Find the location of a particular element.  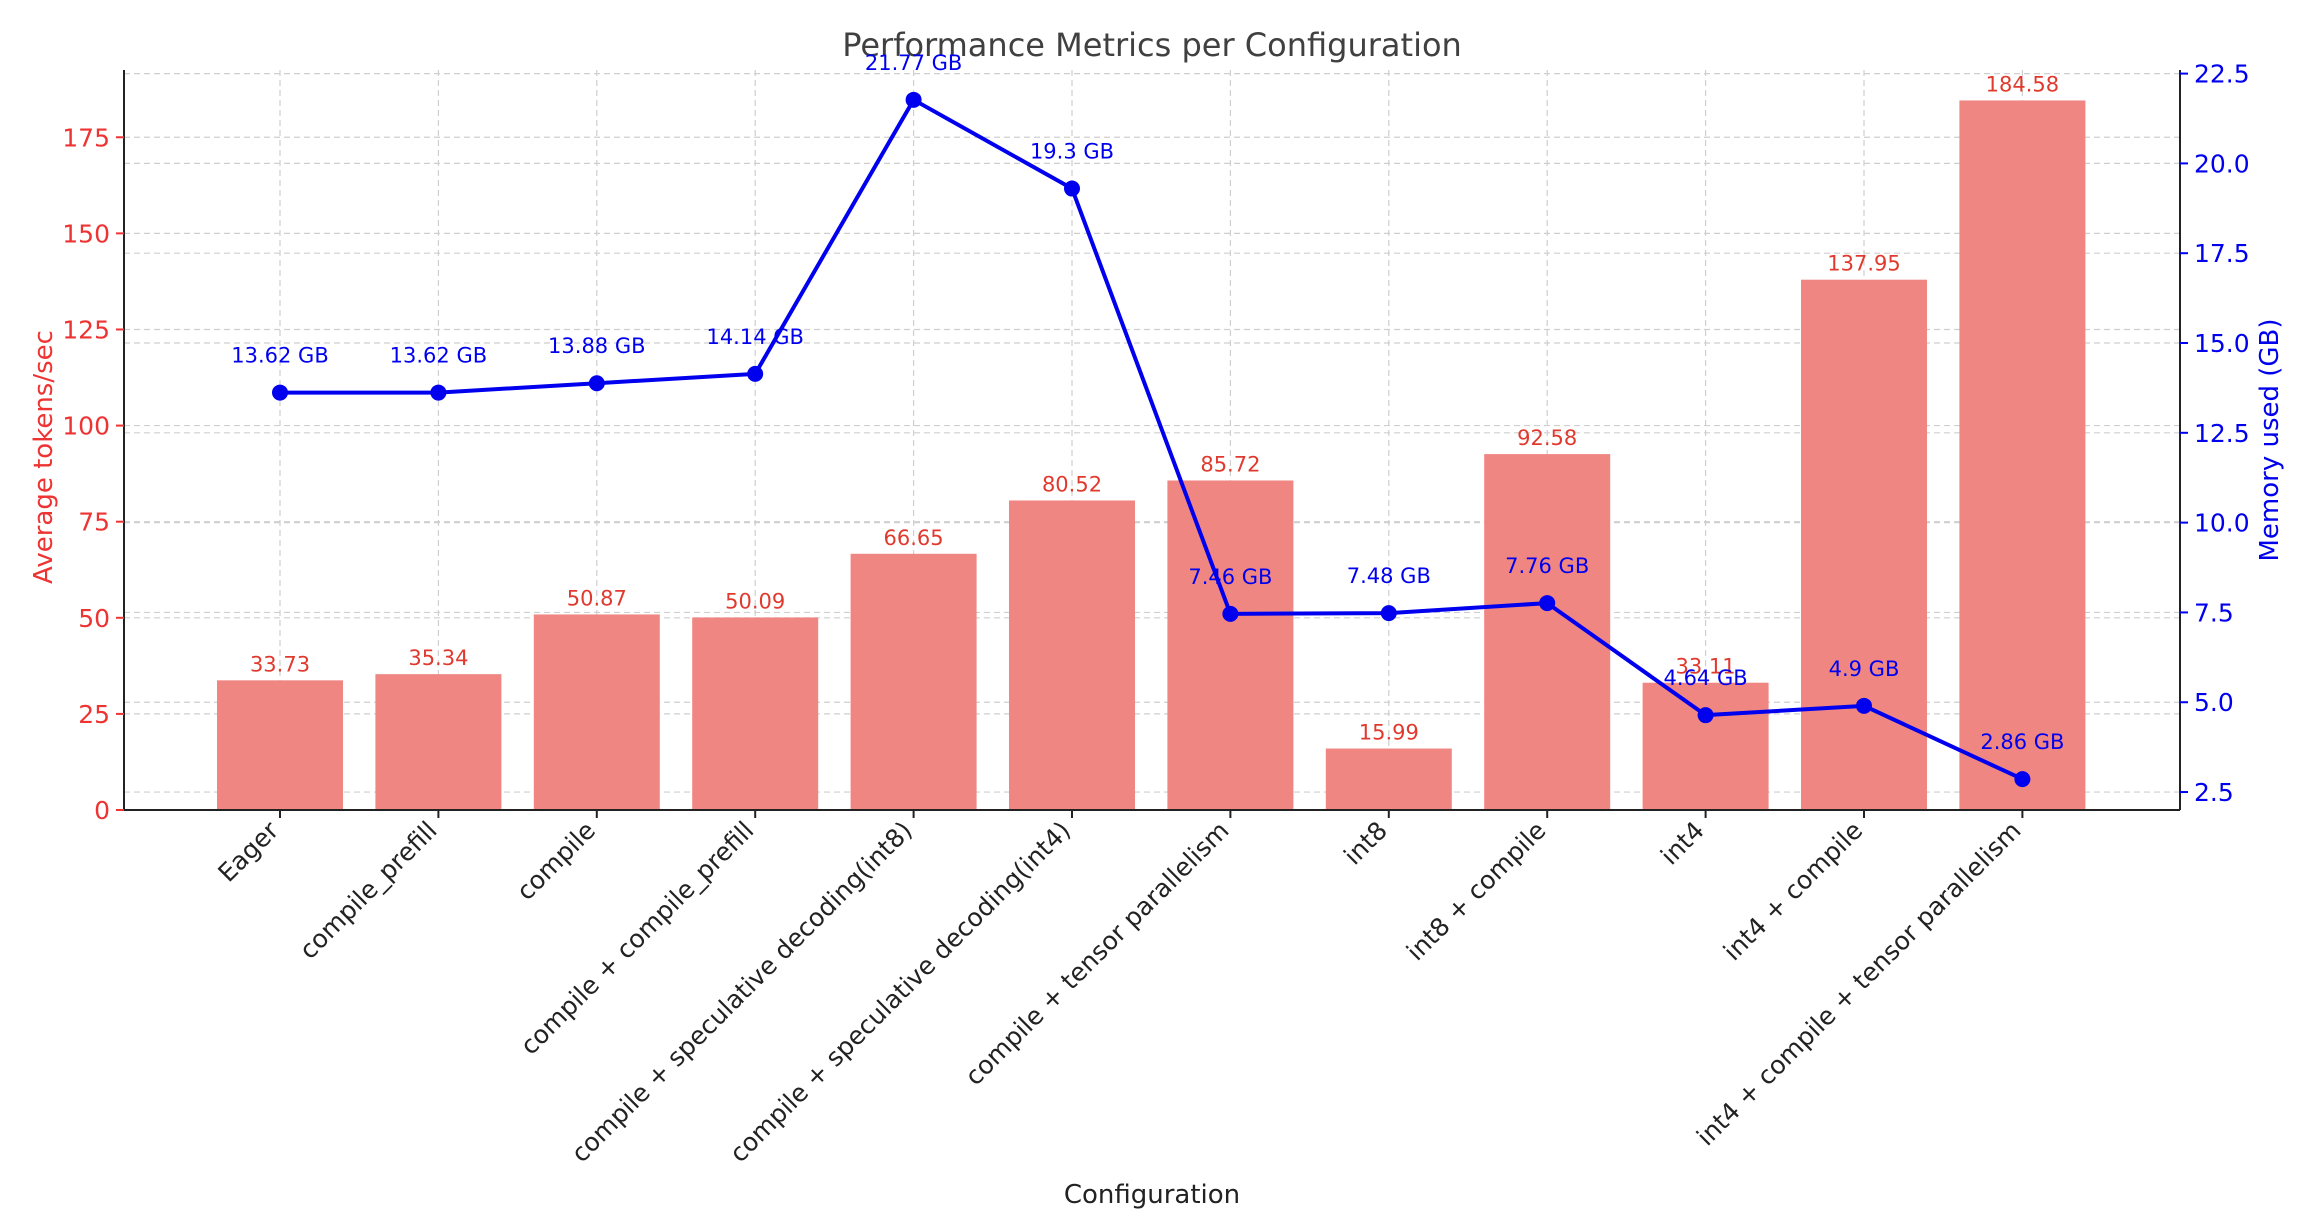

memory-value-label: 19.3 GB is located at coordinates (1072, 152).